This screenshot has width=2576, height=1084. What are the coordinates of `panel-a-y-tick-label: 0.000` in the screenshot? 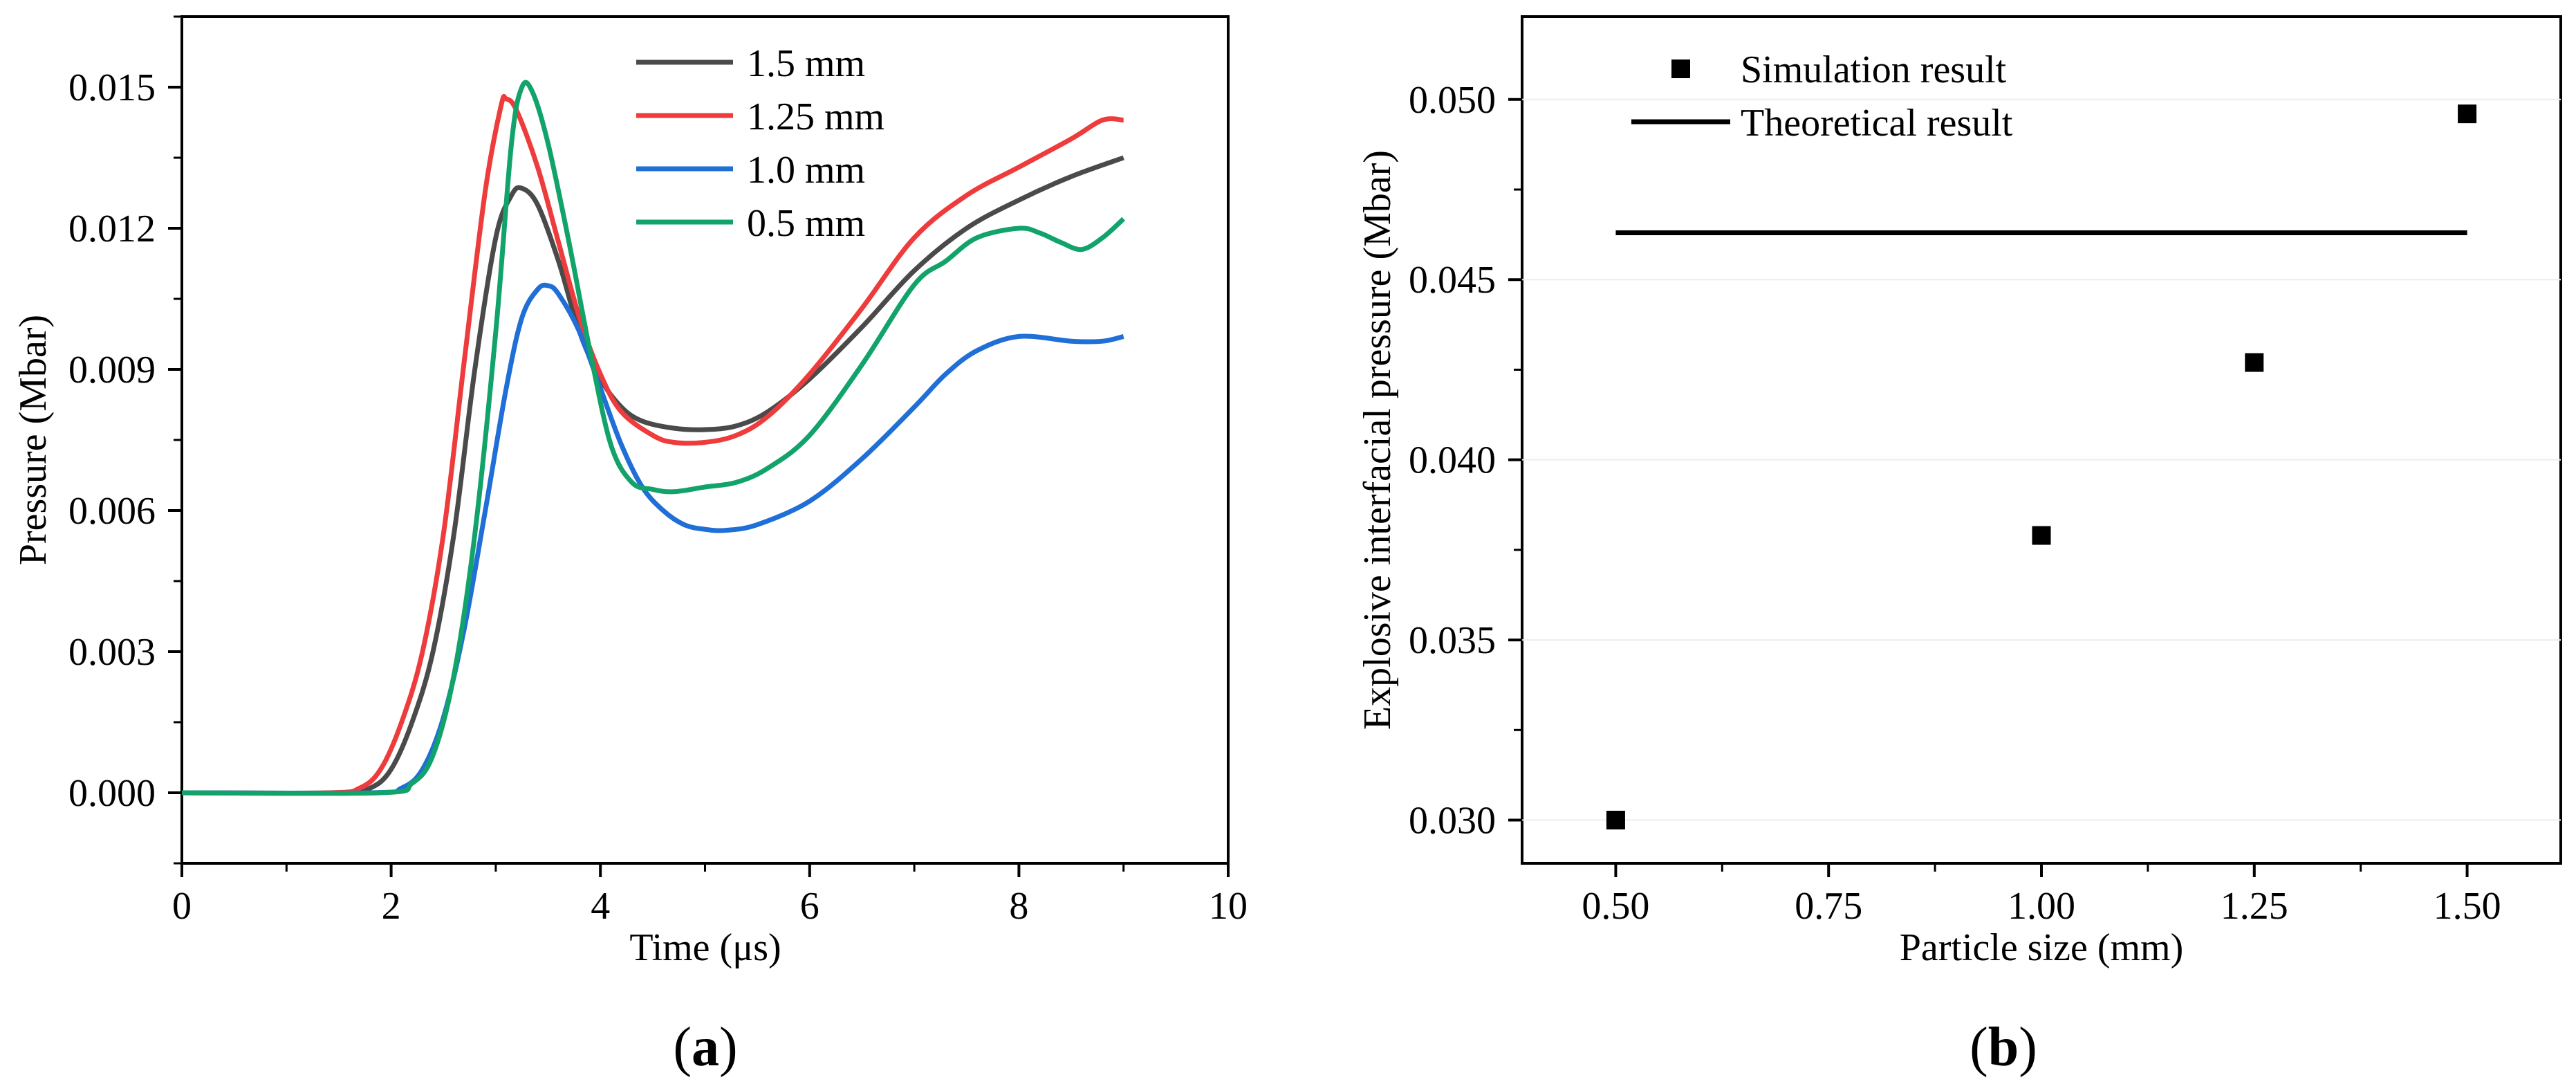 It's located at (112, 793).